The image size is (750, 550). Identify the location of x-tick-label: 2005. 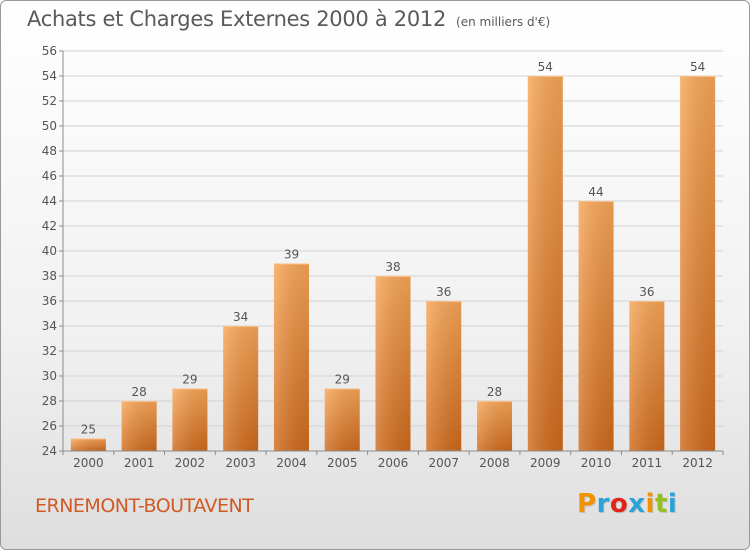
(342, 463).